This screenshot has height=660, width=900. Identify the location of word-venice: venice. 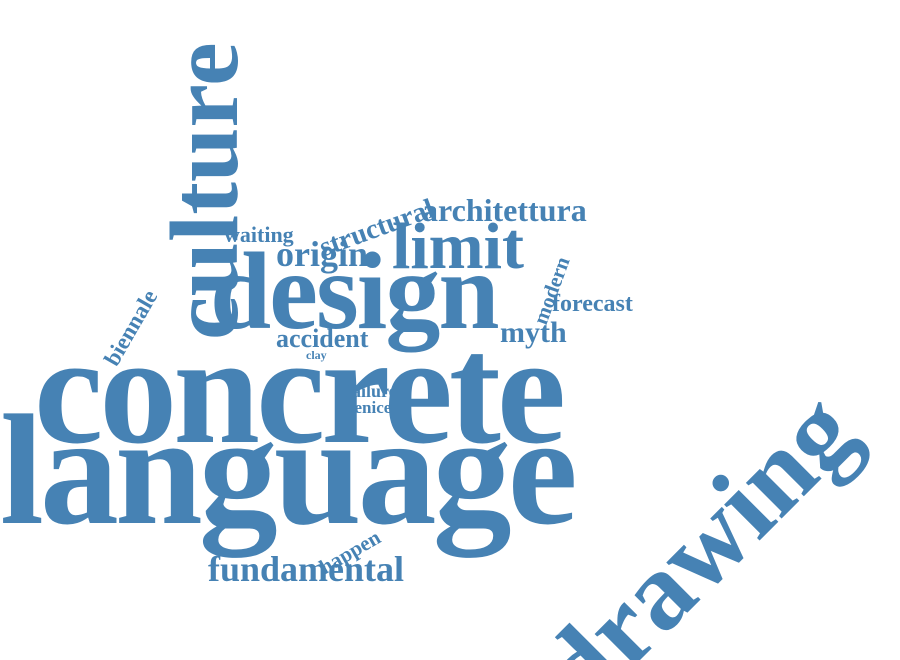
(369, 407).